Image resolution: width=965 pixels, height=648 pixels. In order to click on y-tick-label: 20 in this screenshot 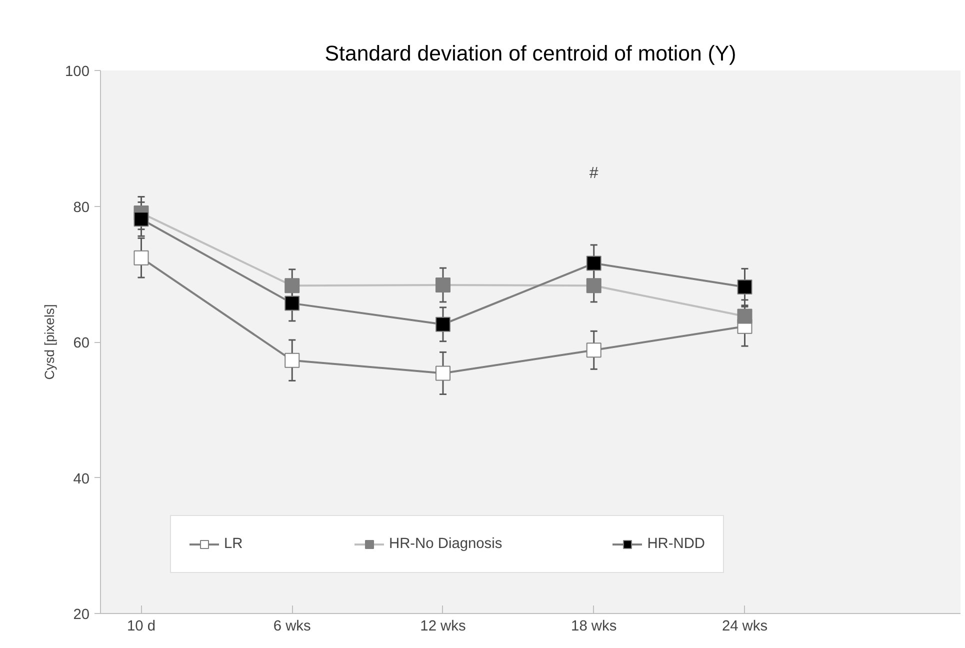, I will do `click(81, 615)`.